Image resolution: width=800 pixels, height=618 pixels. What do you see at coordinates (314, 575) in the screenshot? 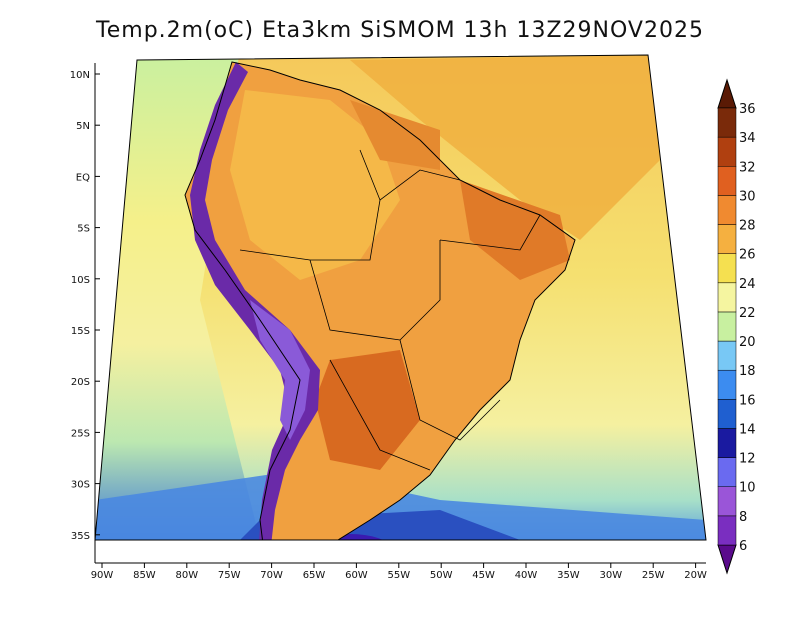
I see `lon-tick-label: 65W` at bounding box center [314, 575].